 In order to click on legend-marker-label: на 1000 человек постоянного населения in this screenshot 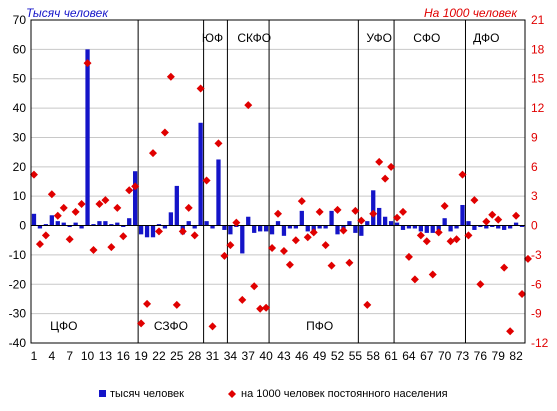, I will do `click(344, 394)`.